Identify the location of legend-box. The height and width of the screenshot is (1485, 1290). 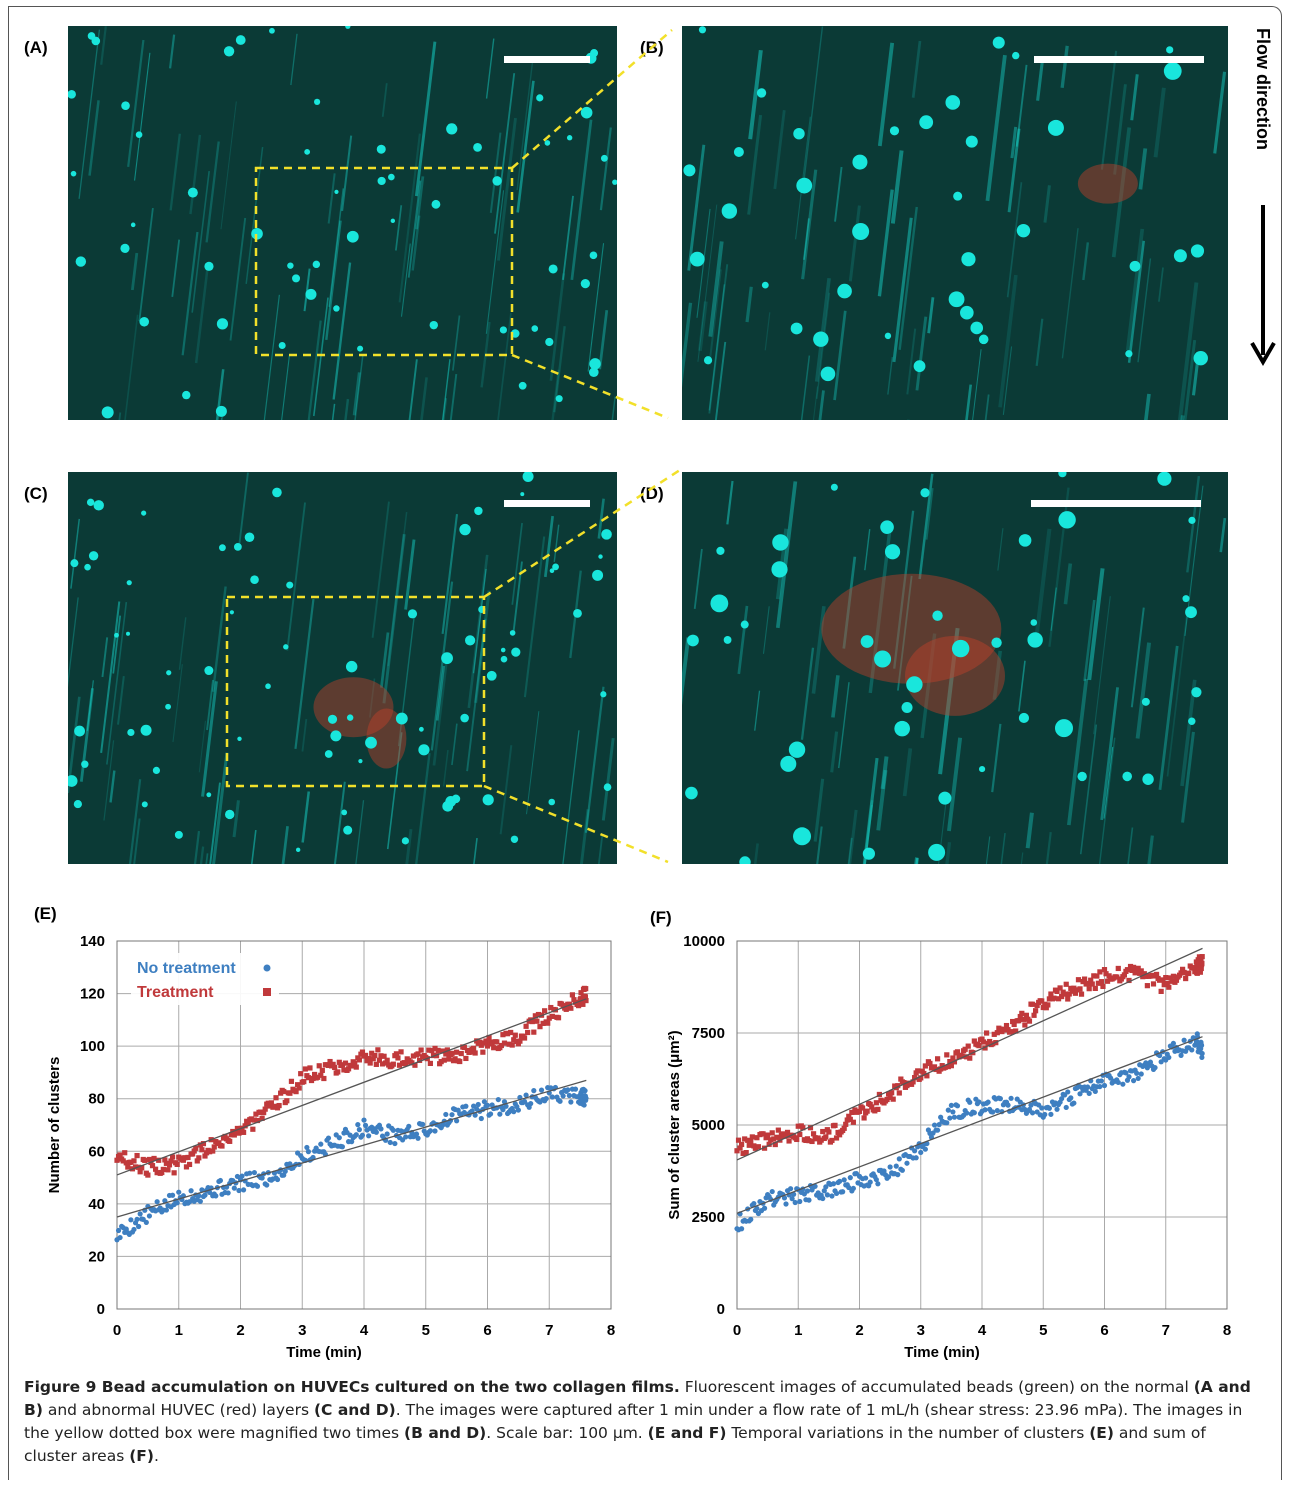
(205, 979).